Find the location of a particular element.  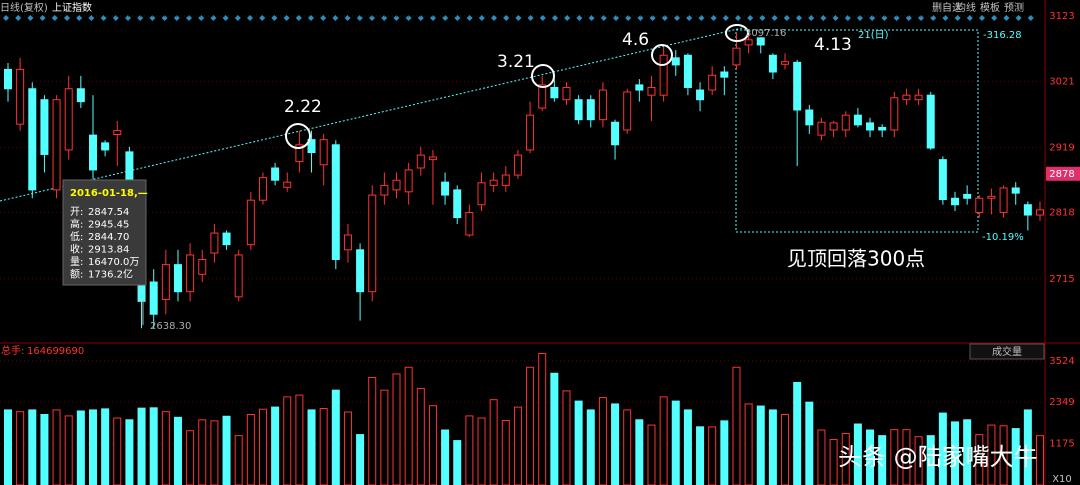

indicator-box is located at coordinates (1007, 351).